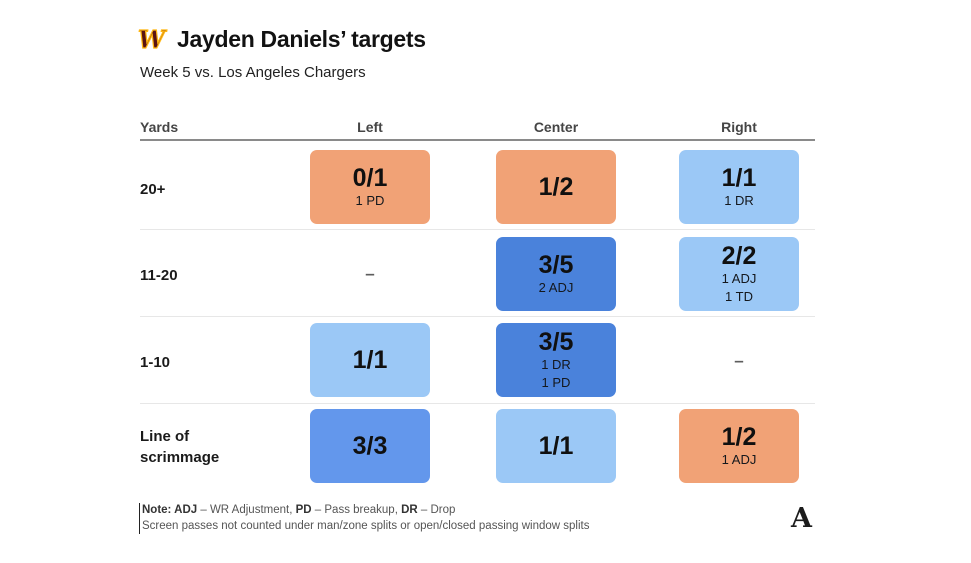 The height and width of the screenshot is (563, 971). Describe the element at coordinates (801, 518) in the screenshot. I see `the-athletic-logo-icon: A` at that location.